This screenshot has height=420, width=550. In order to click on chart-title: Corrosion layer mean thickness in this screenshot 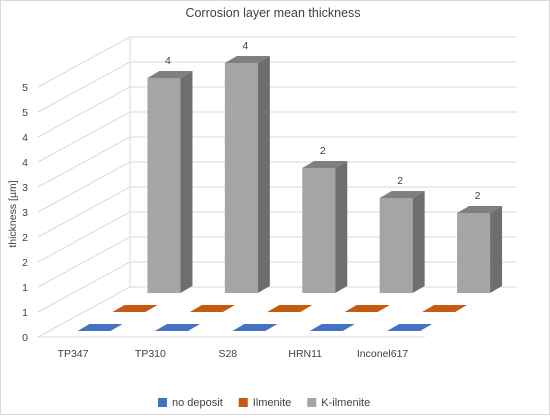, I will do `click(272, 13)`.